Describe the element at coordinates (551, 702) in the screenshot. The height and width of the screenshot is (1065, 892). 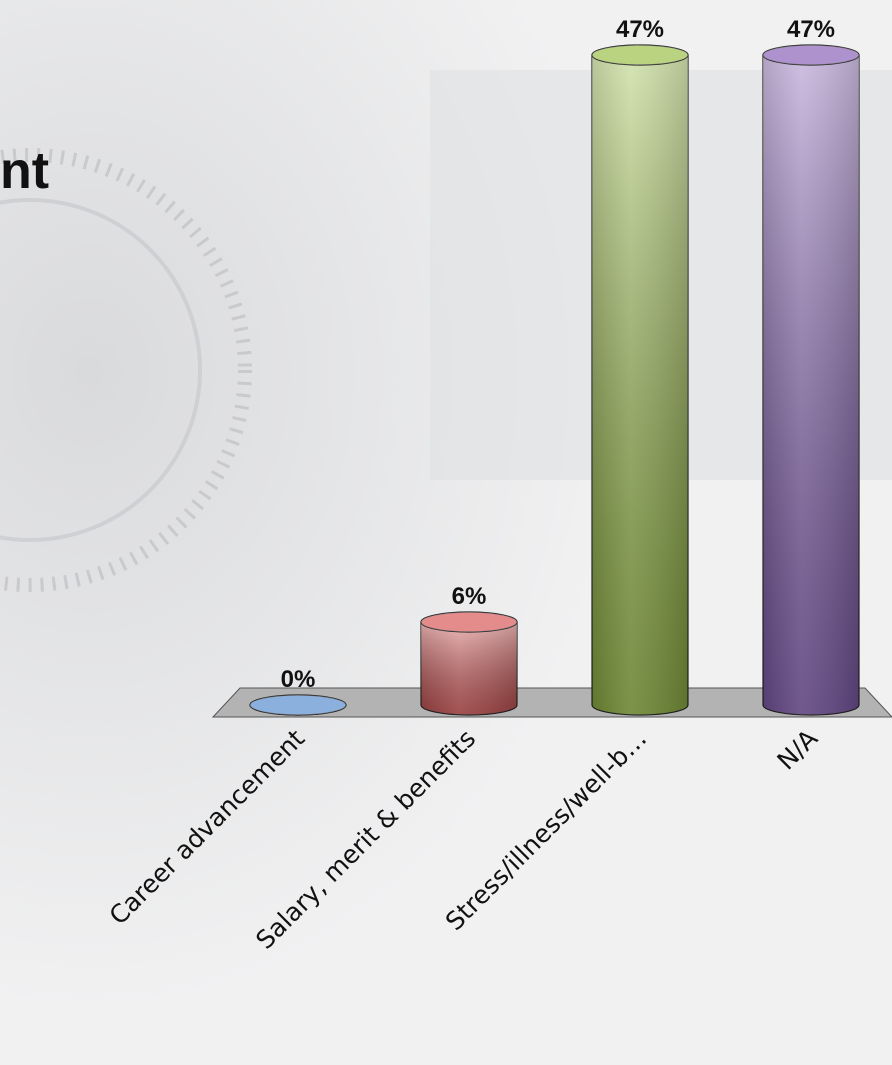
I see `chart-floor` at that location.